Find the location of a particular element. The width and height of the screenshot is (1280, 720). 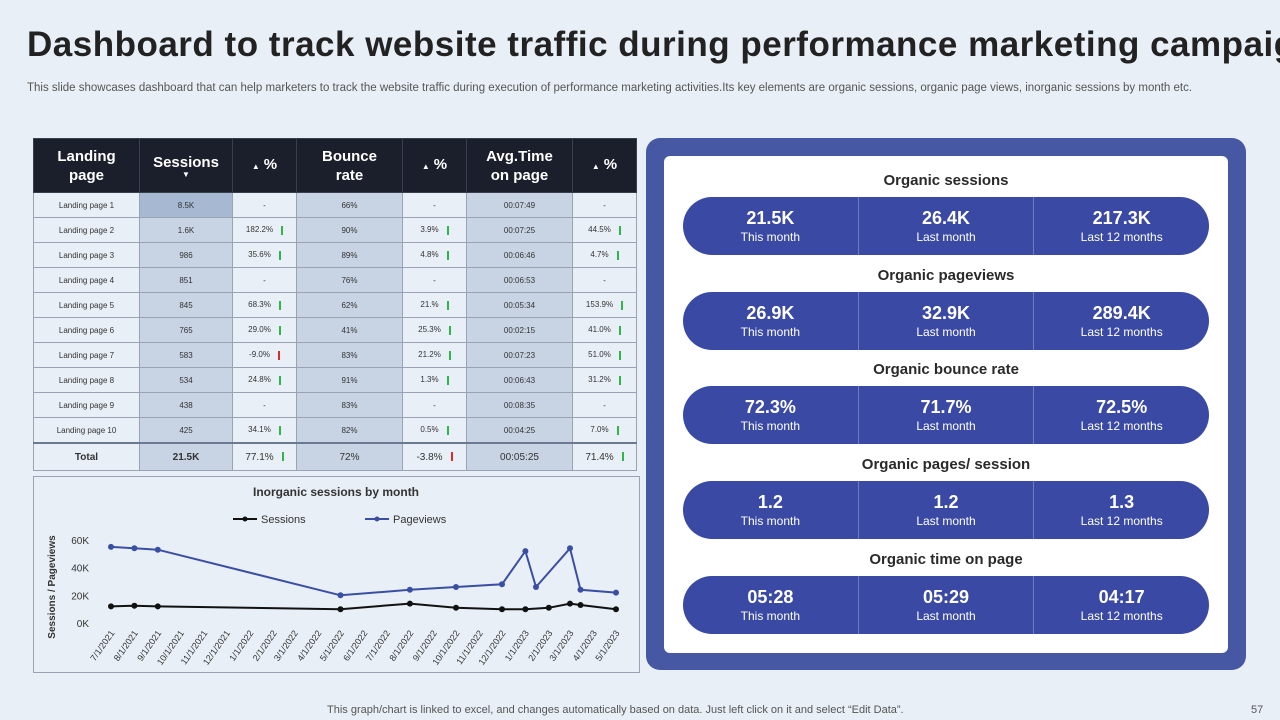

sort-down-icon: ▼ is located at coordinates (186, 174).